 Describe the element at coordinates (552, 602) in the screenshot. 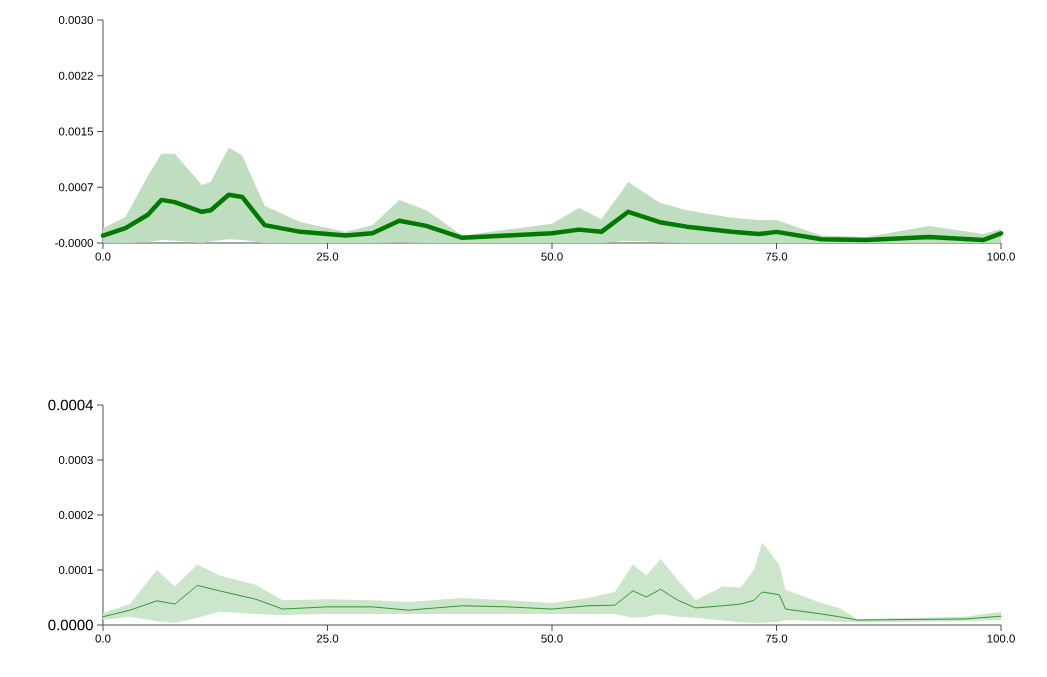

I see `line-series` at that location.